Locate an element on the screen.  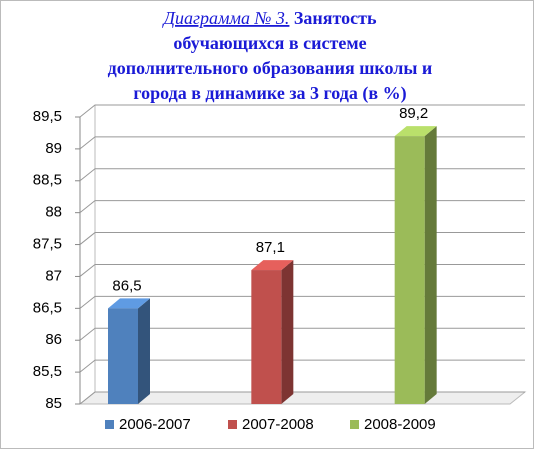
title-line: Занятость is located at coordinates (335, 18).